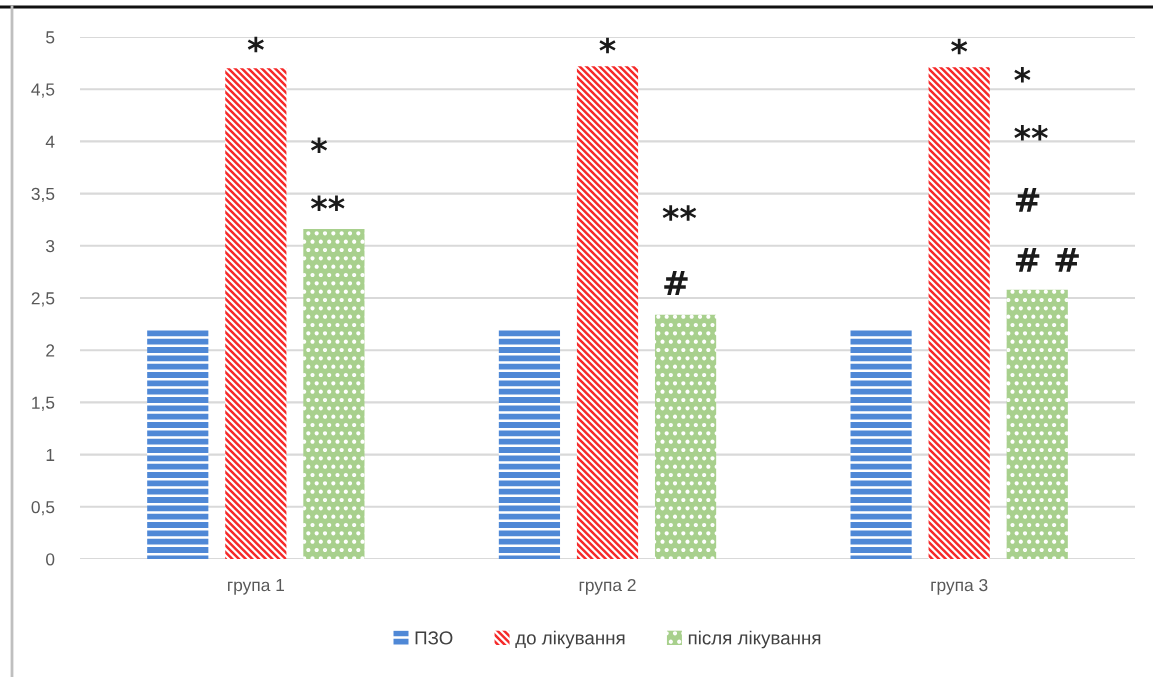 The image size is (1153, 677). I want to click on y-tick-label: 0, so click(50, 559).